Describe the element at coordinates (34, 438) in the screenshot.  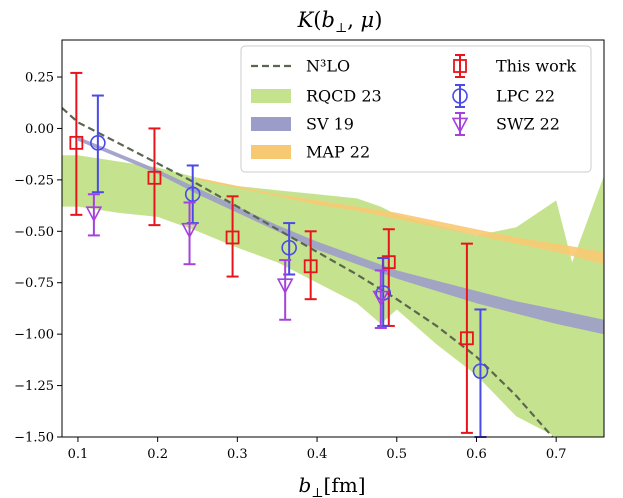
I see `y-tick-label: −1.50` at that location.